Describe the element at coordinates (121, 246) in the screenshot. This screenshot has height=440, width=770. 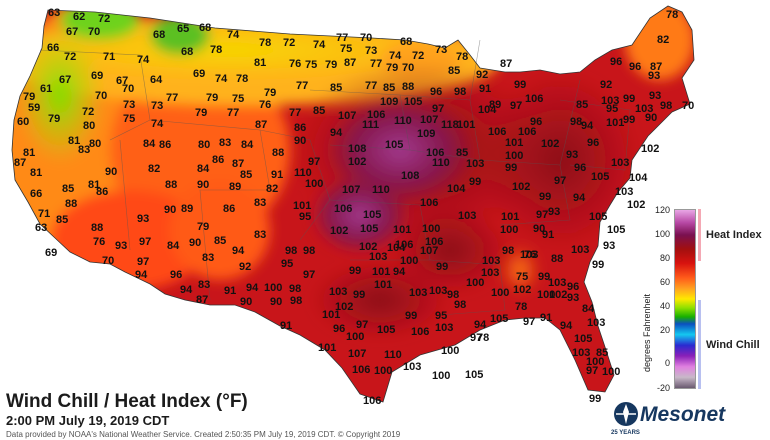
I see `station-value: 93` at that location.